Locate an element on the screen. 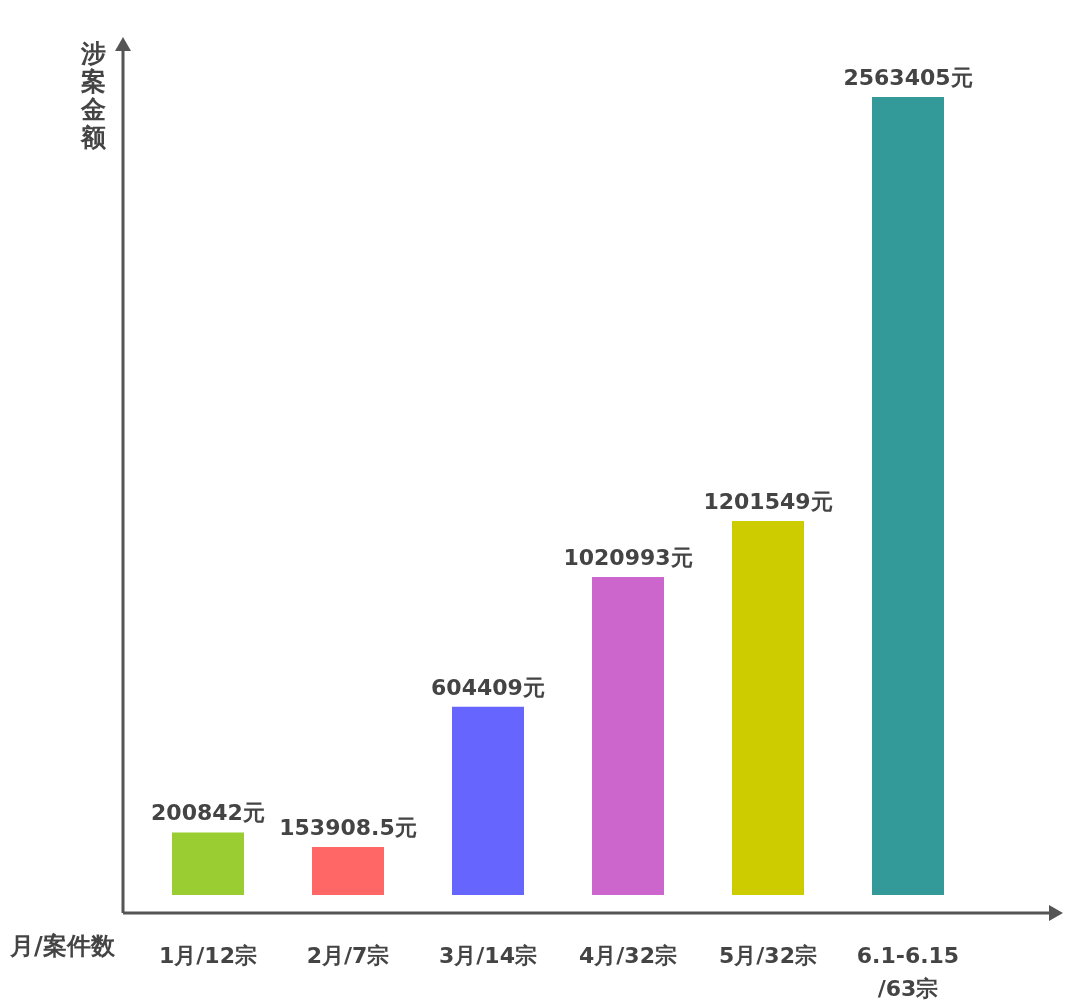 The width and height of the screenshot is (1080, 1005). x-tick-label: 4月/32宗 is located at coordinates (628, 955).